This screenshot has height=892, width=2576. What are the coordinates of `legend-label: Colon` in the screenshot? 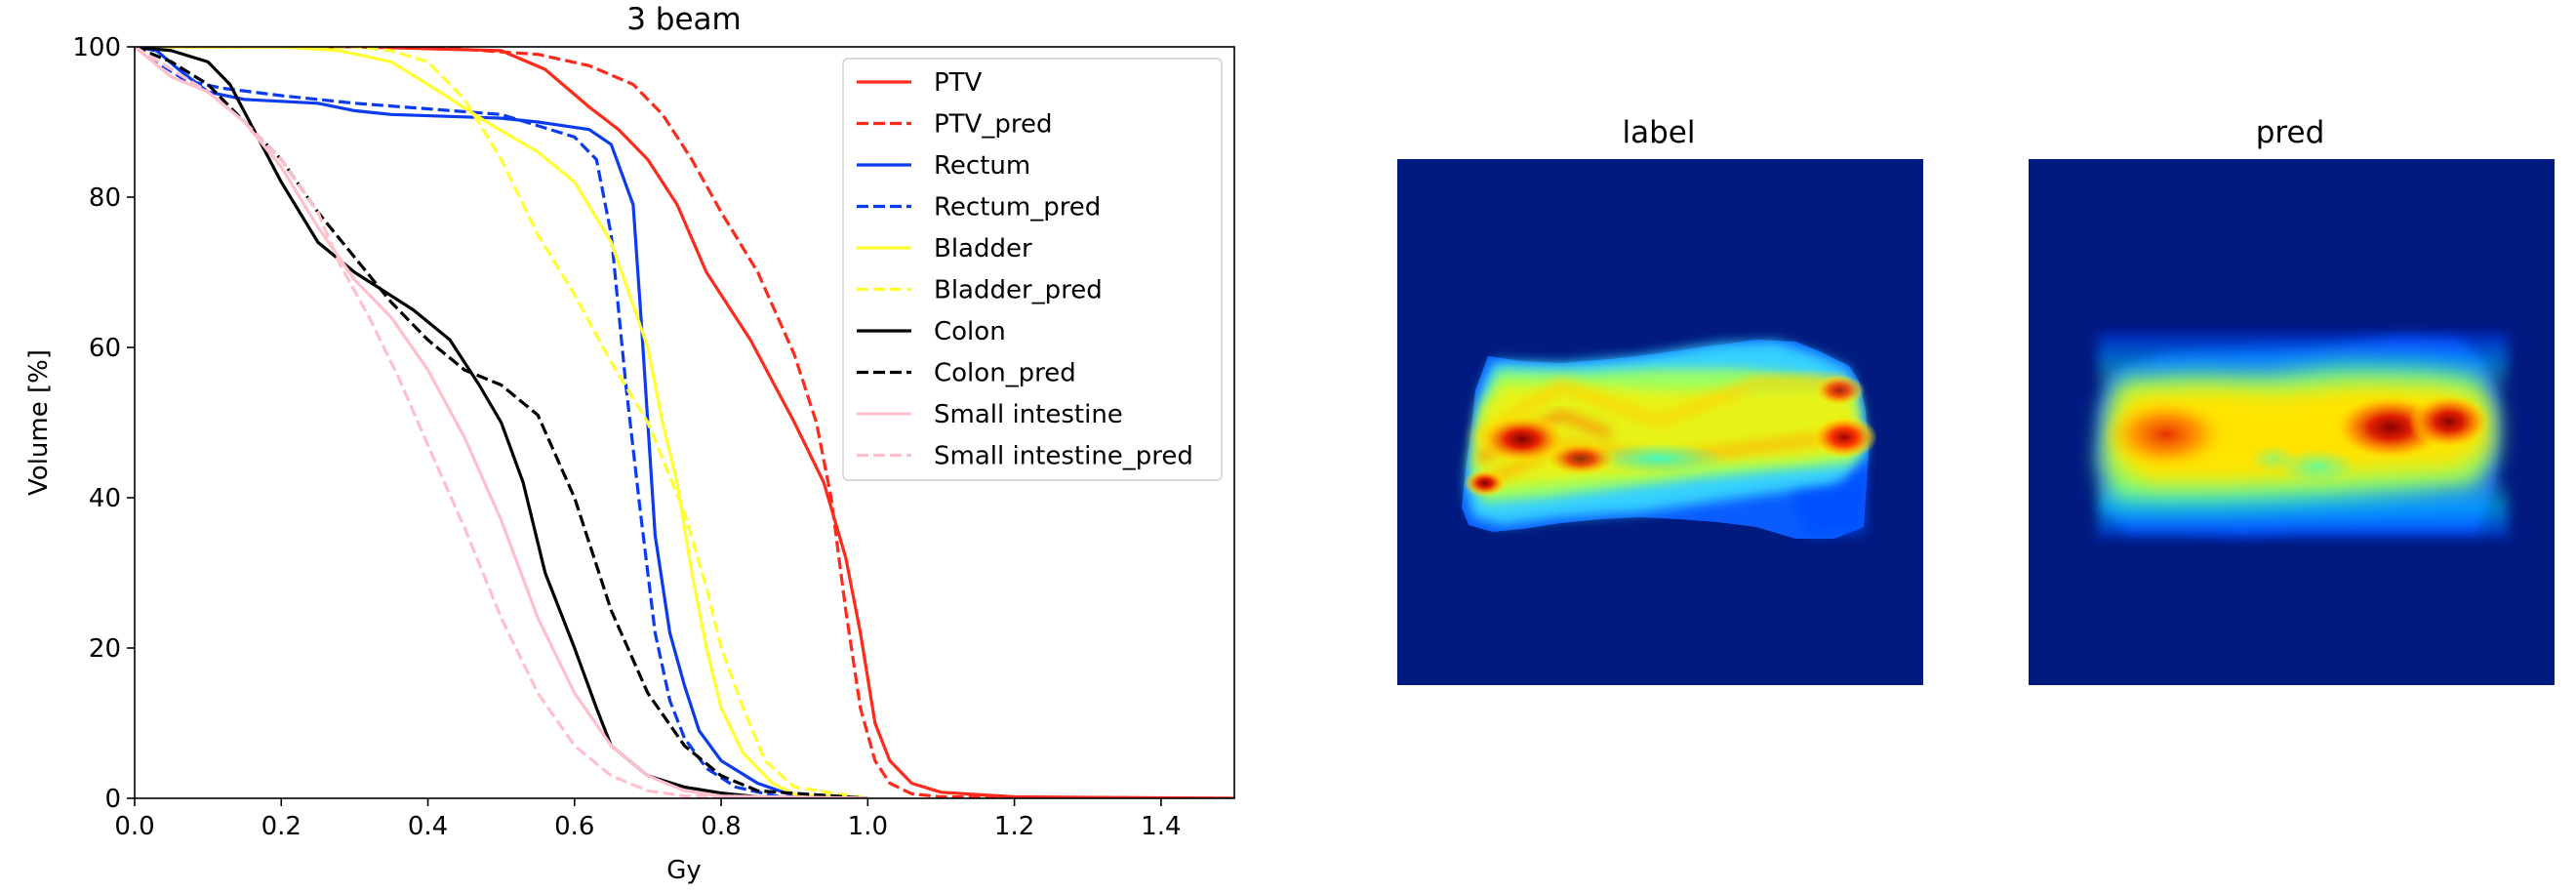 It's located at (970, 331).